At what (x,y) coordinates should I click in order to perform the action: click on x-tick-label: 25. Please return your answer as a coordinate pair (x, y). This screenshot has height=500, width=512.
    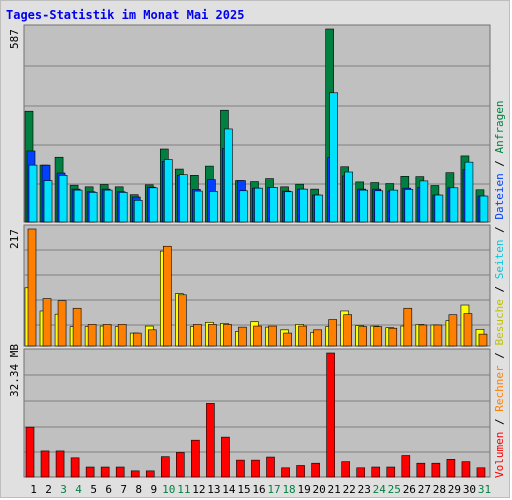
    Looking at the image, I should click on (394, 489).